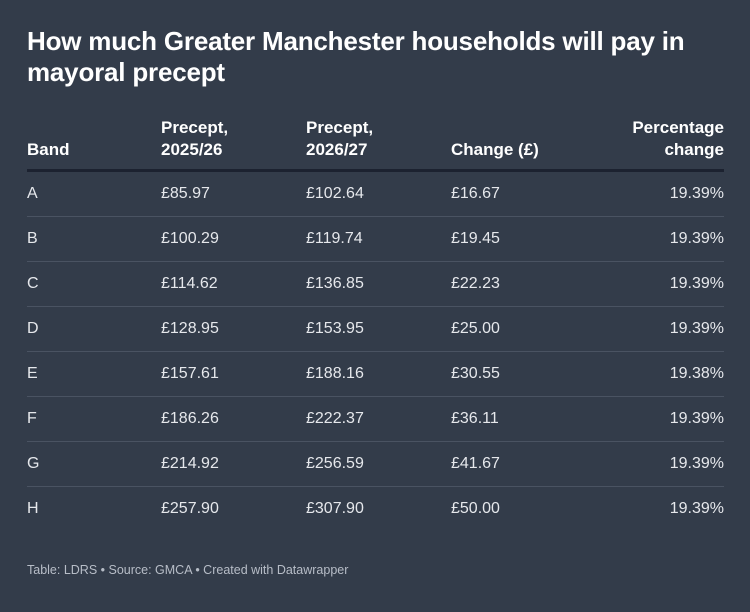 Image resolution: width=750 pixels, height=612 pixels. Describe the element at coordinates (233, 374) in the screenshot. I see `cell-precept-2025-26: £157.61` at that location.